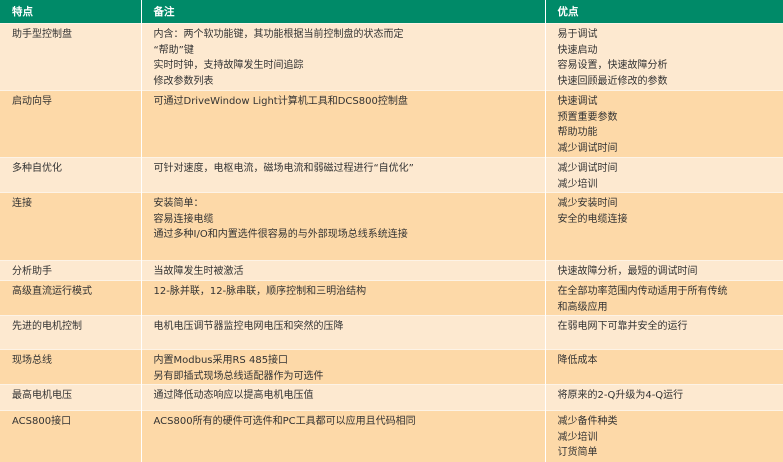 Image resolution: width=783 pixels, height=462 pixels. I want to click on notes-cell: 可通过DriveWindow Light计算机工具和DCS800控制盘, so click(343, 124).